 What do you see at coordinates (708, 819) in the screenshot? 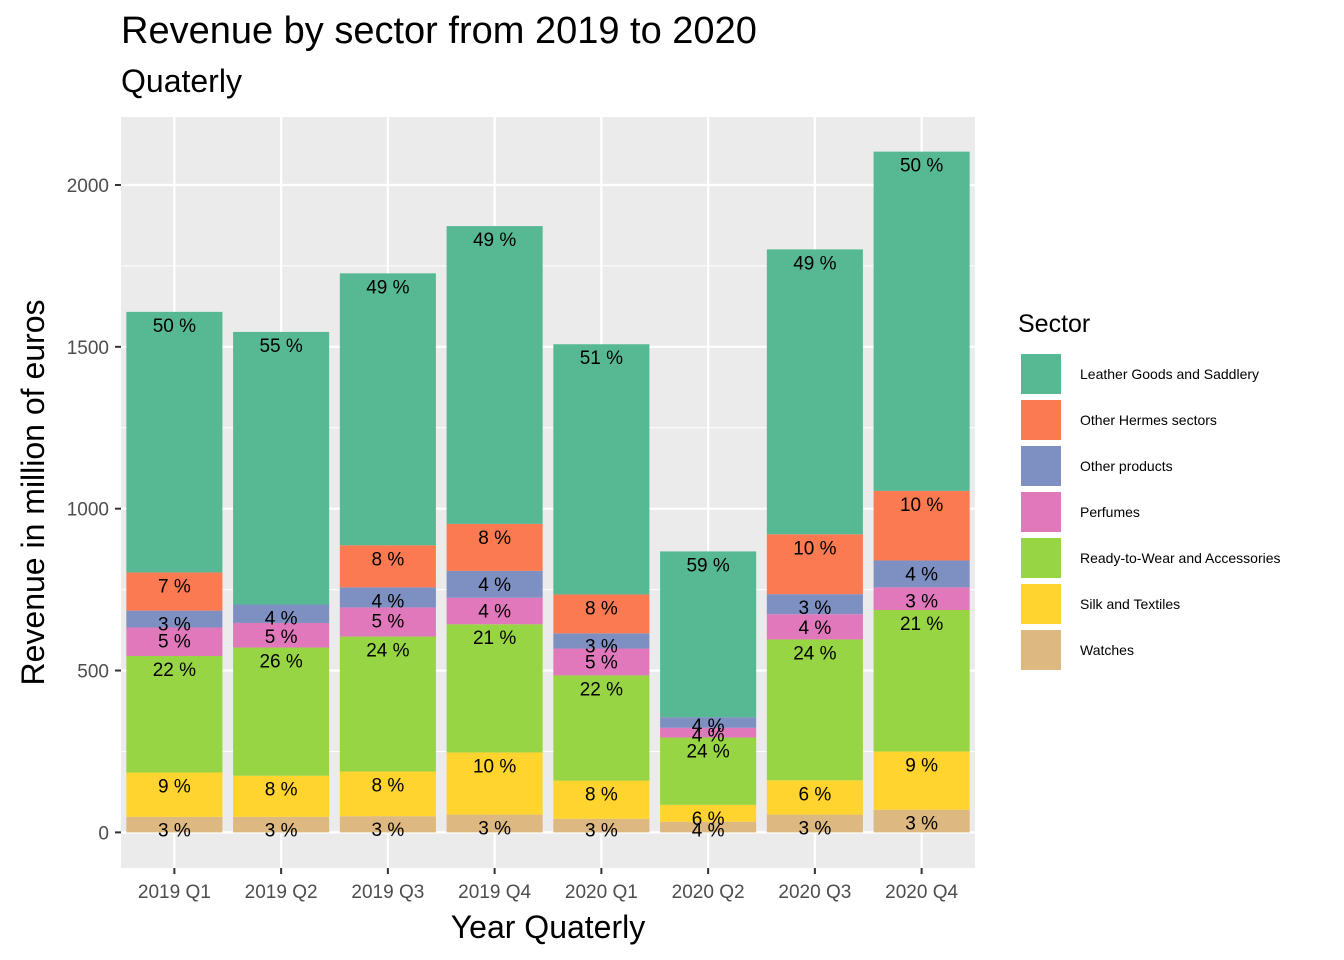
I see `data-label: 6 %` at bounding box center [708, 819].